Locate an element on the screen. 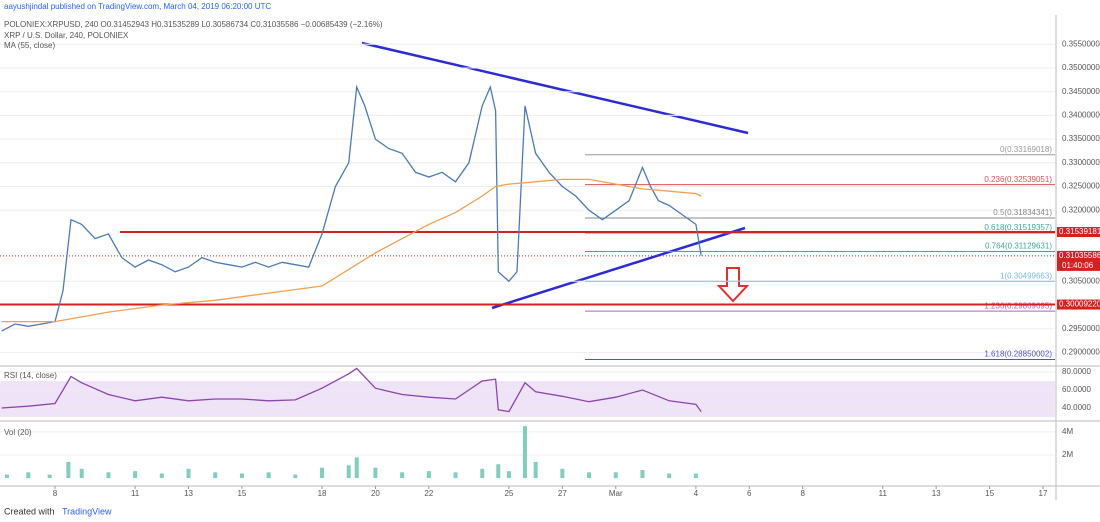 The height and width of the screenshot is (522, 1100). x-tick-label: 18 is located at coordinates (322, 493).